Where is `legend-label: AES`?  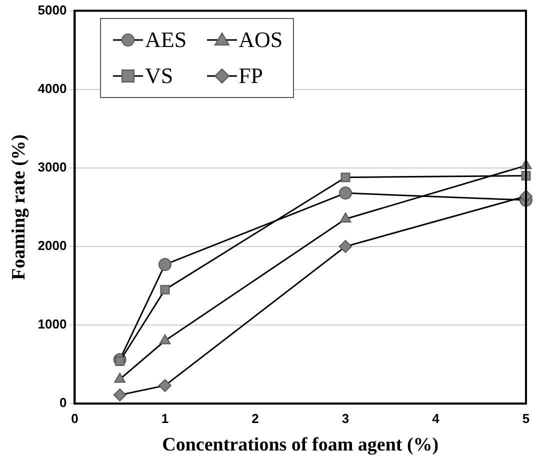 legend-label: AES is located at coordinates (166, 40).